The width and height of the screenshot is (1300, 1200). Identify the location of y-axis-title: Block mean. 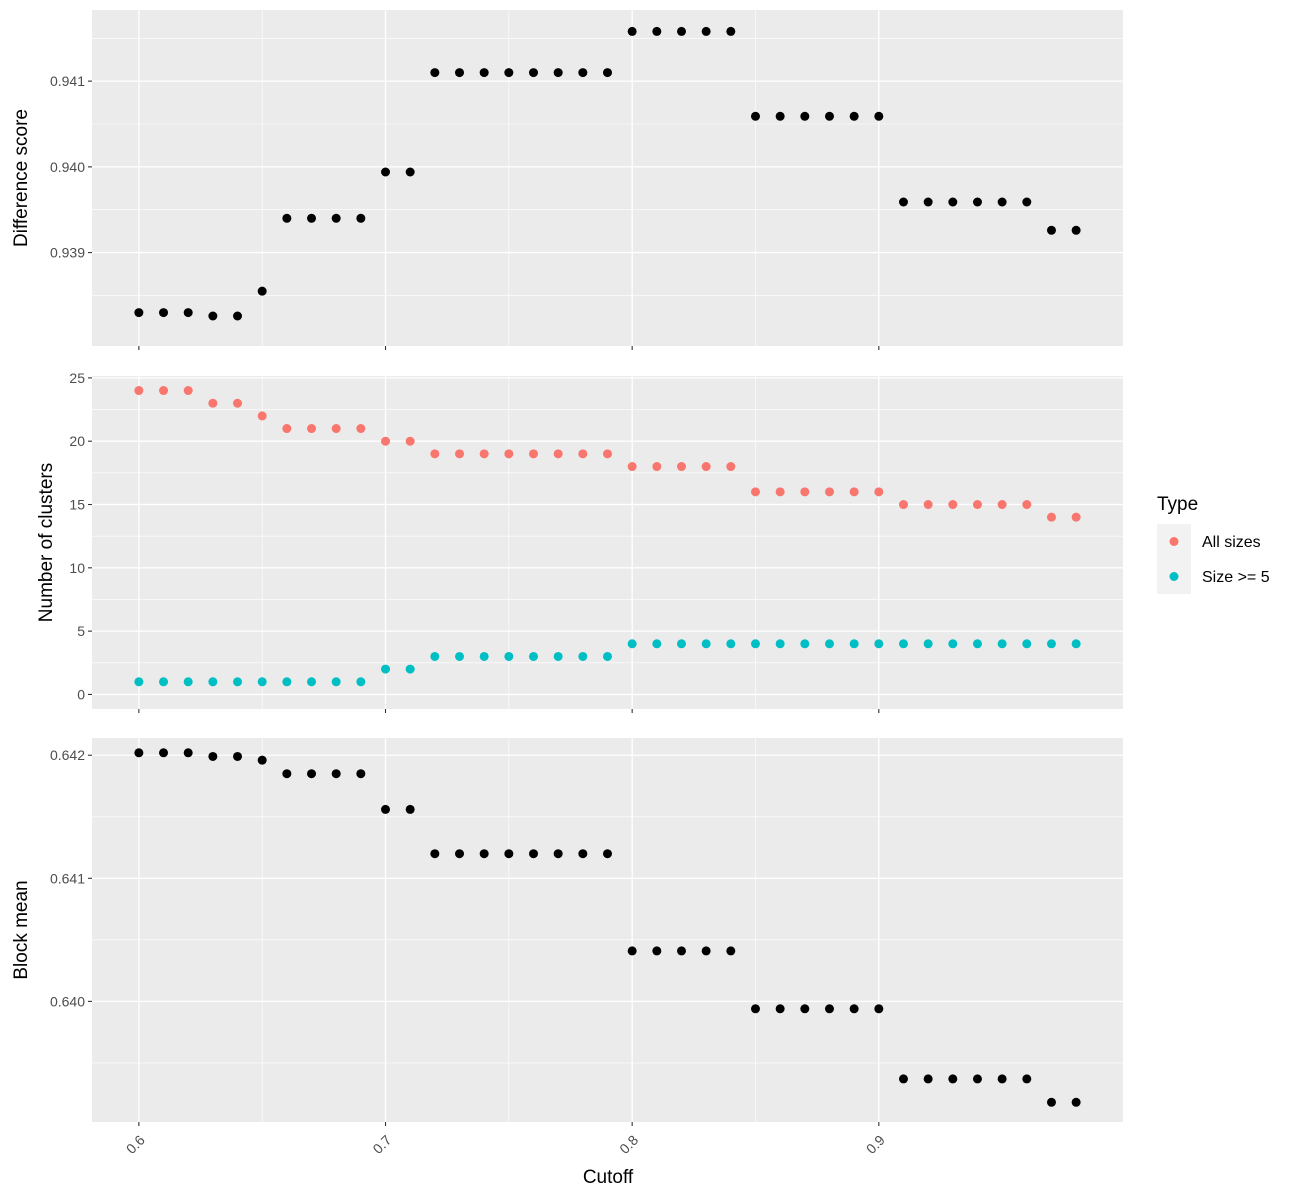
(21, 929).